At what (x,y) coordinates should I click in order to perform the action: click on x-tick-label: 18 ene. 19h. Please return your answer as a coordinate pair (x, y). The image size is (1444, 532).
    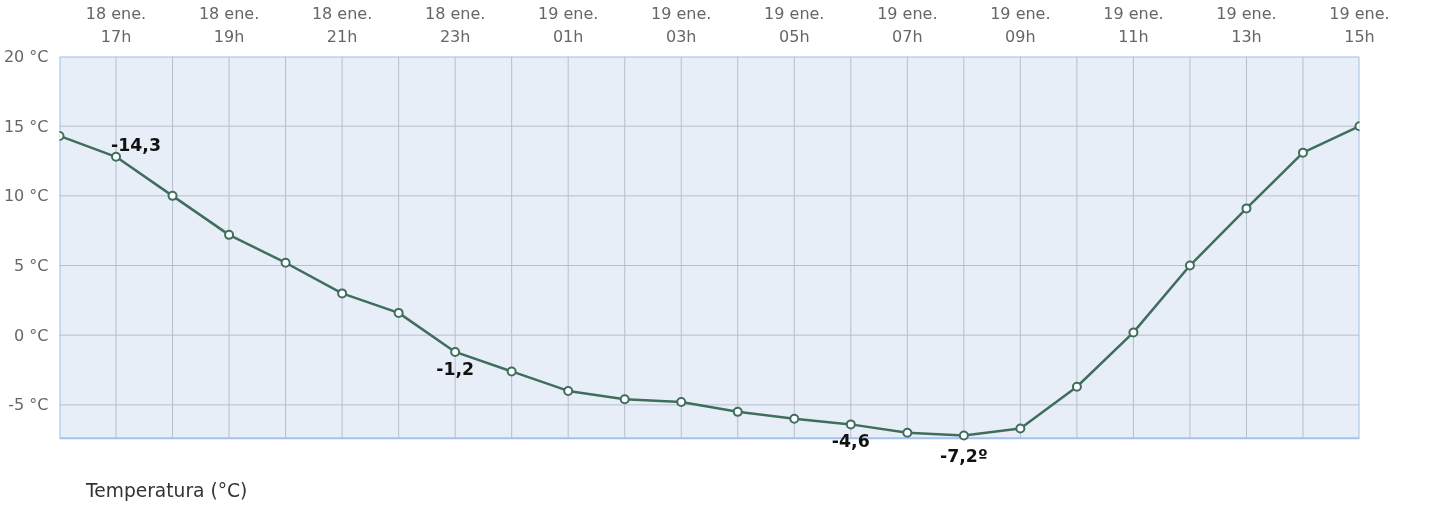
    Looking at the image, I should click on (229, 24).